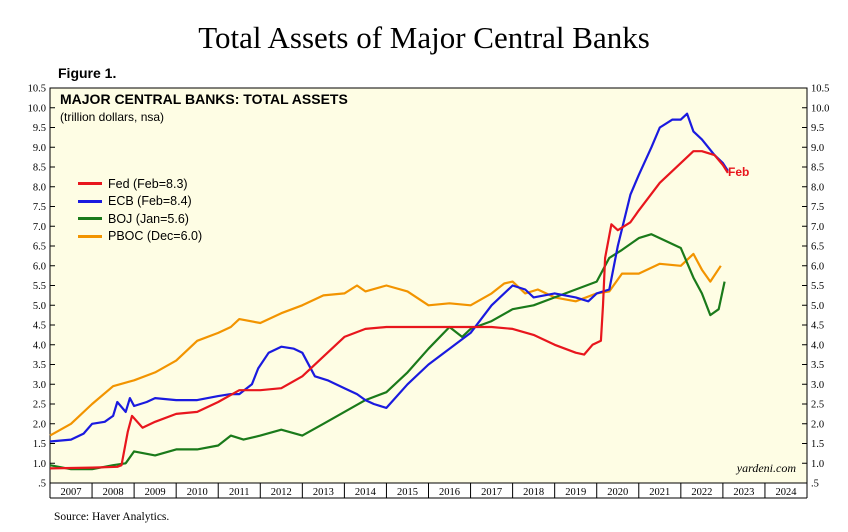 The width and height of the screenshot is (848, 532). Describe the element at coordinates (659, 492) in the screenshot. I see `x-tick-label: 2021` at that location.